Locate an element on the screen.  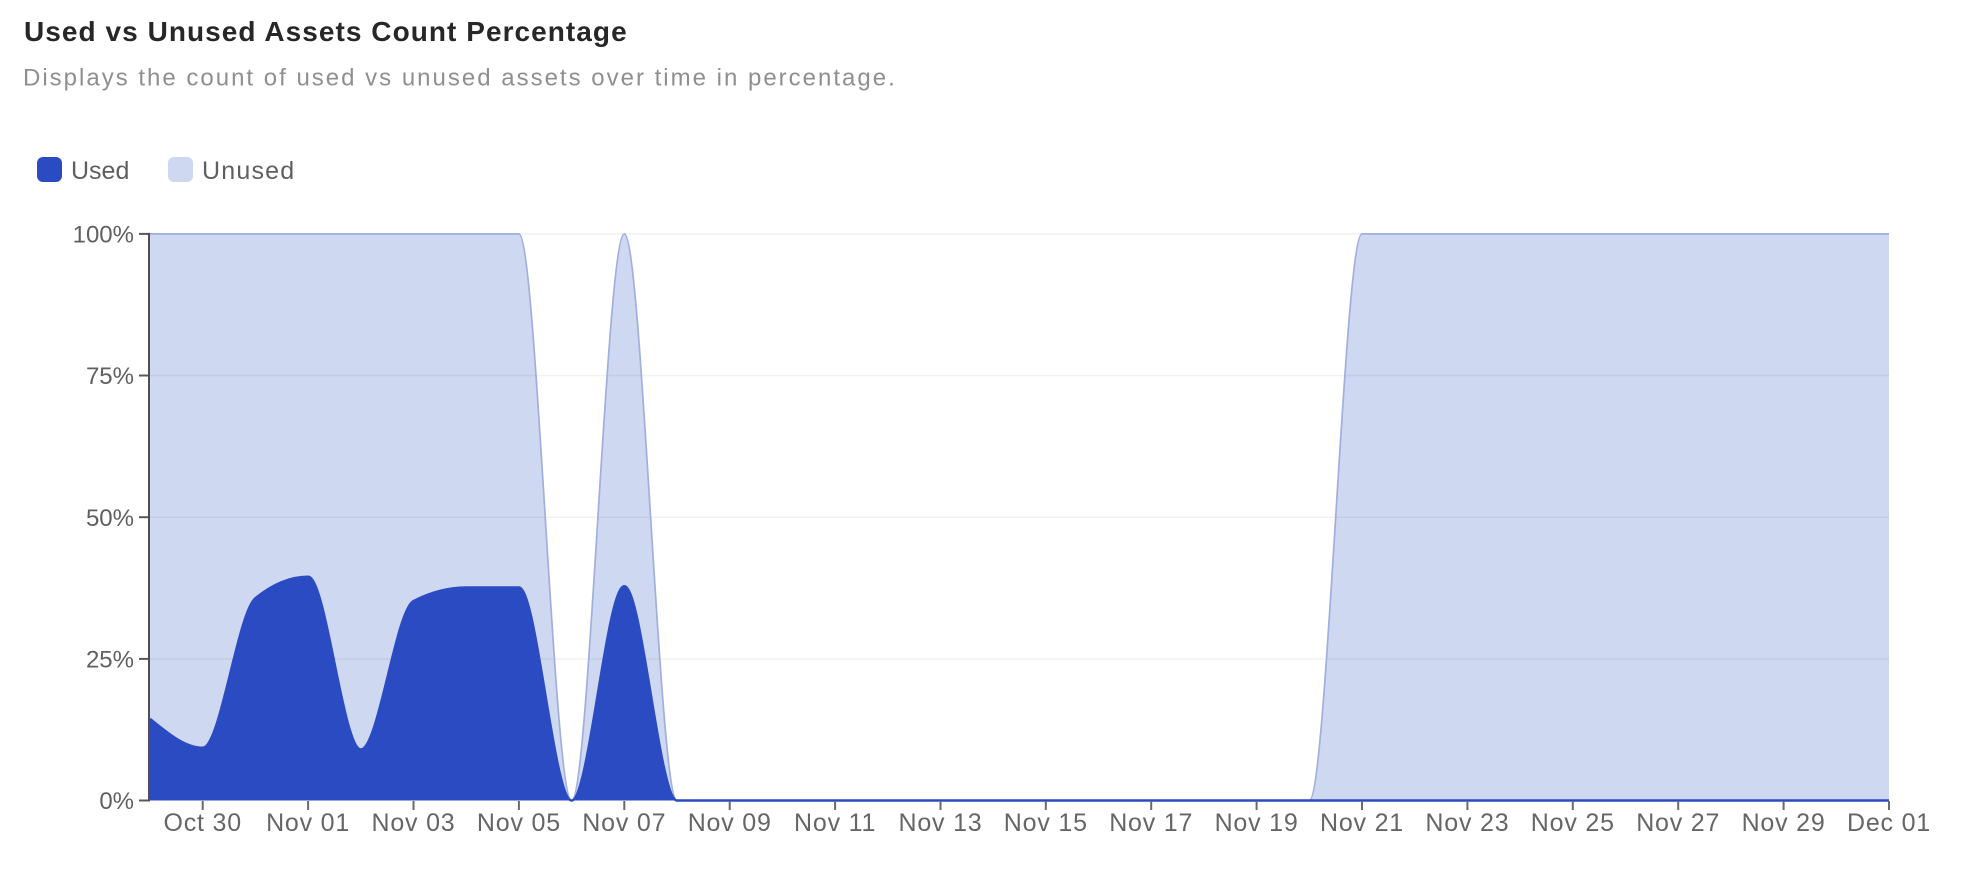
svg-text: Nov 01 is located at coordinates (308, 823).